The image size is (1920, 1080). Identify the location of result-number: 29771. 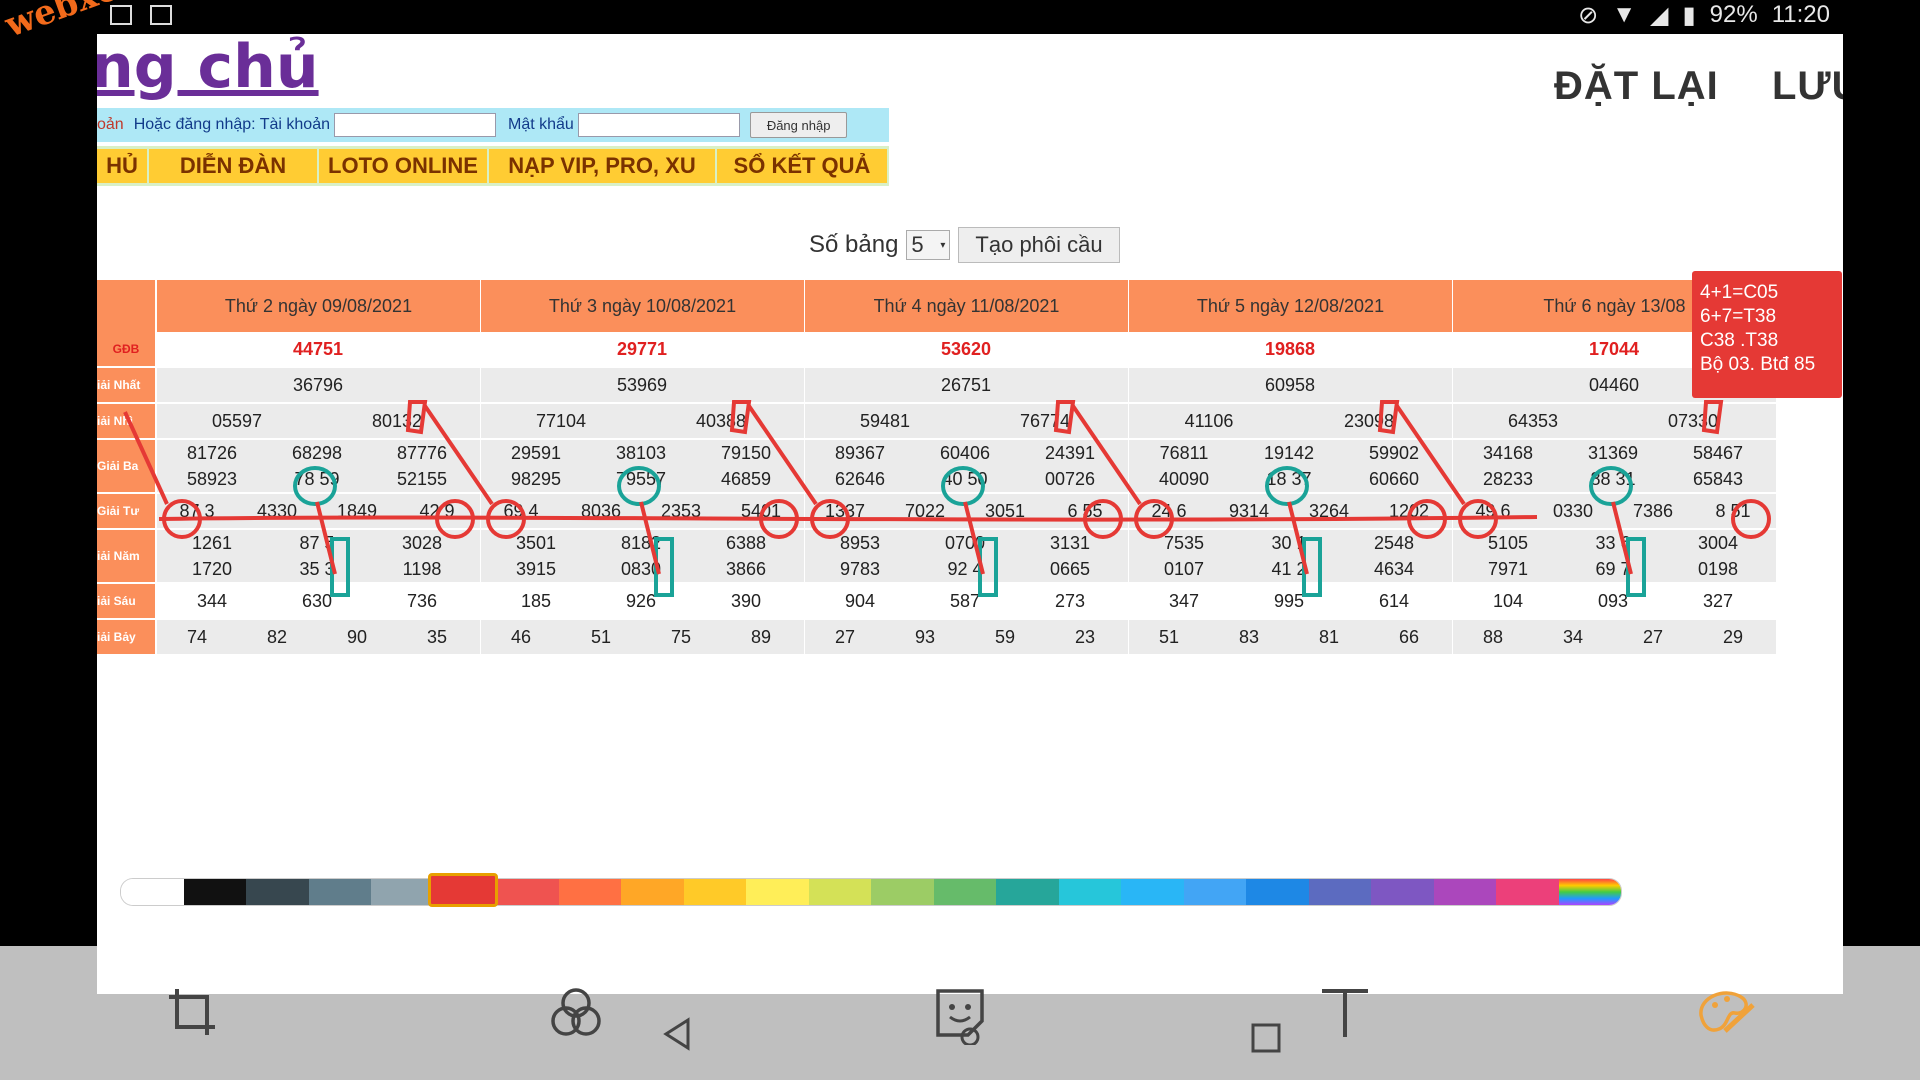
(642, 349).